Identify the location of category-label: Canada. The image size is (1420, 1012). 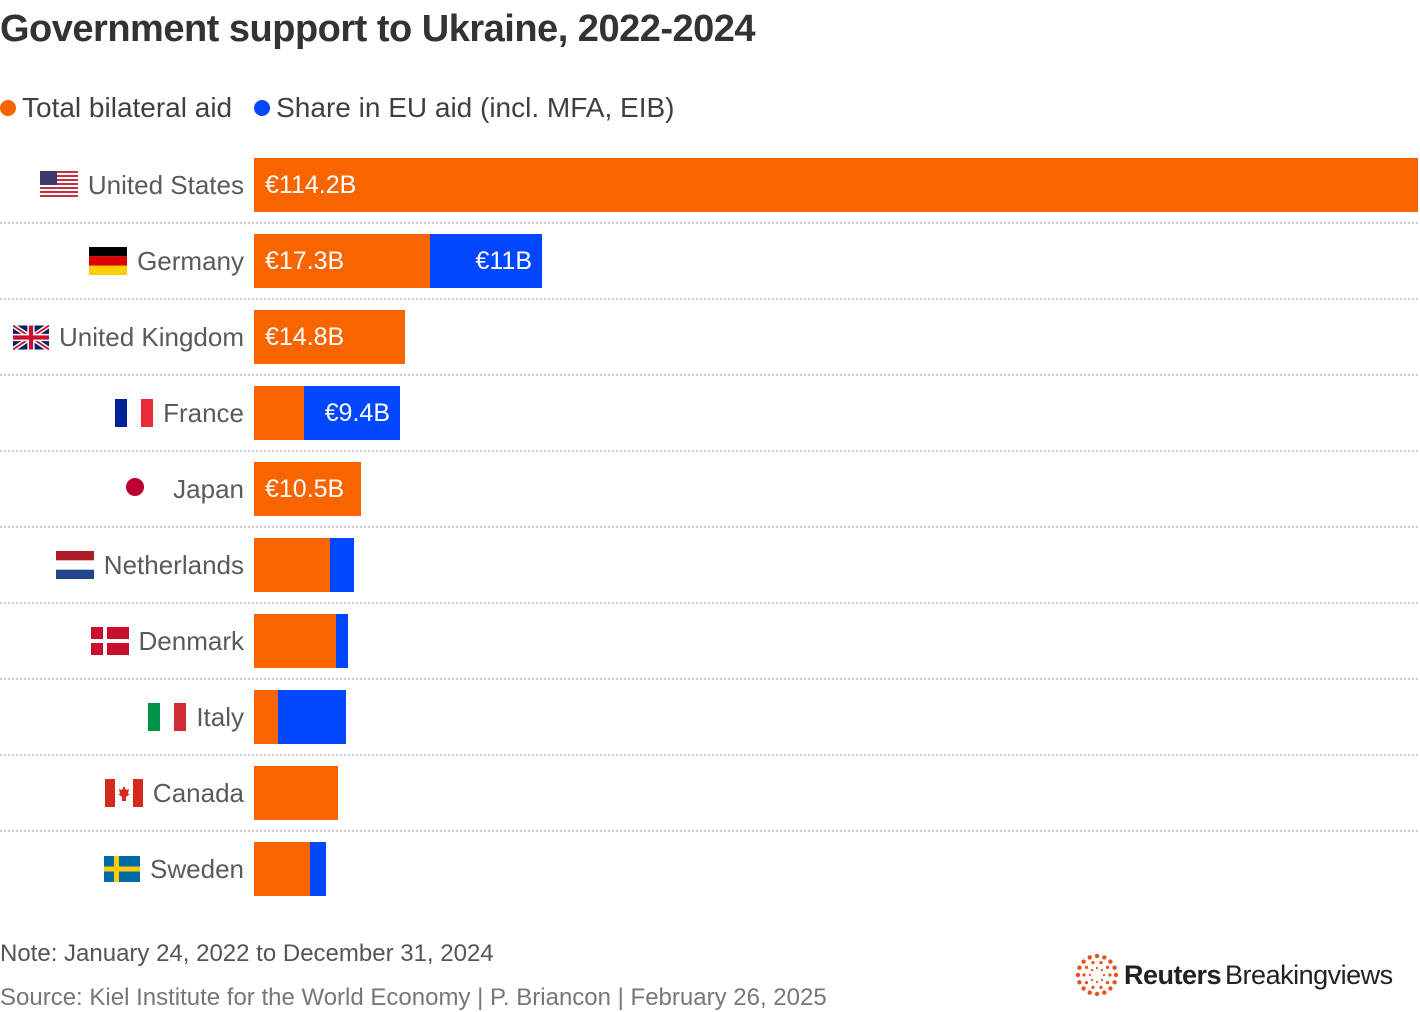
(174, 793).